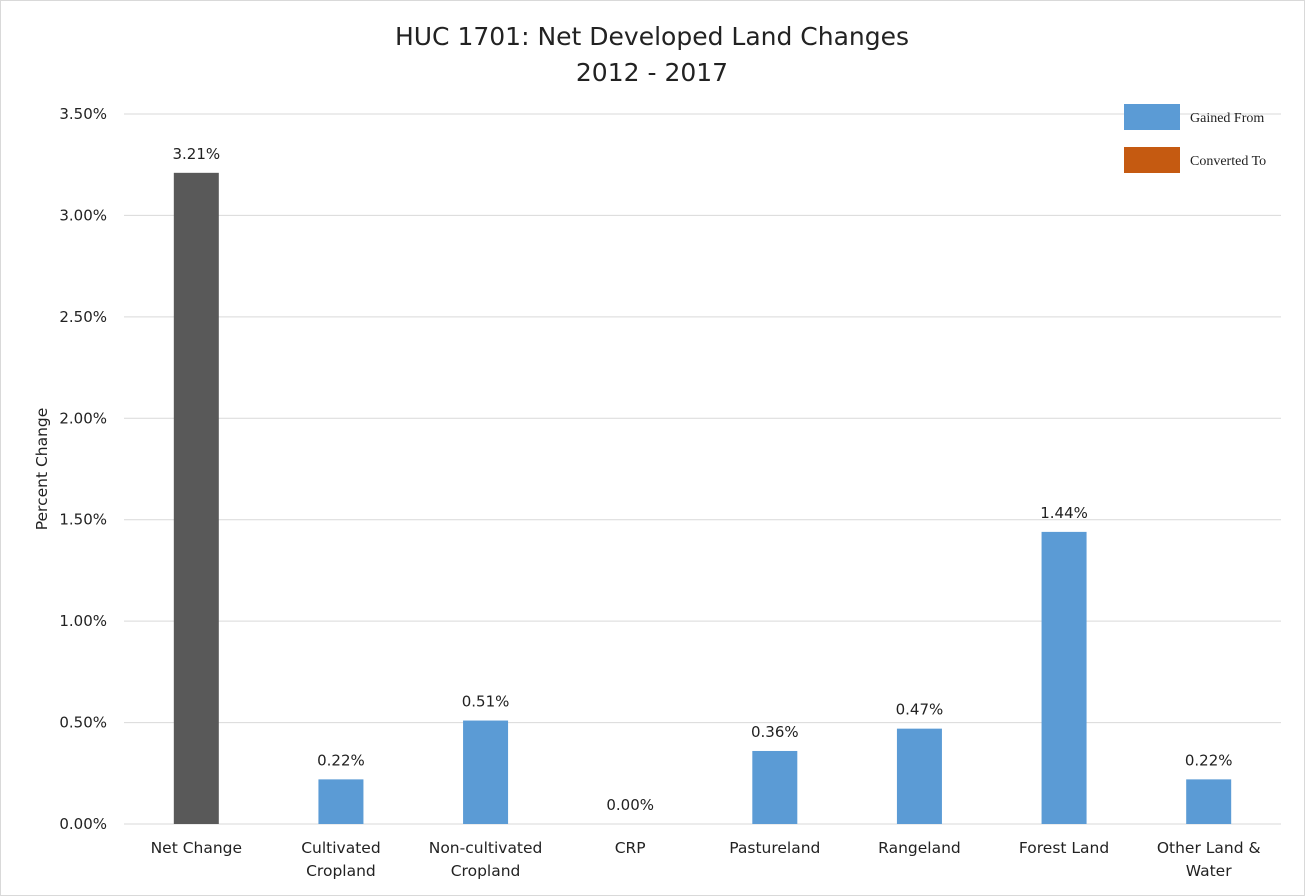 The height and width of the screenshot is (896, 1305). I want to click on y-tick-label: 3.00%, so click(83, 215).